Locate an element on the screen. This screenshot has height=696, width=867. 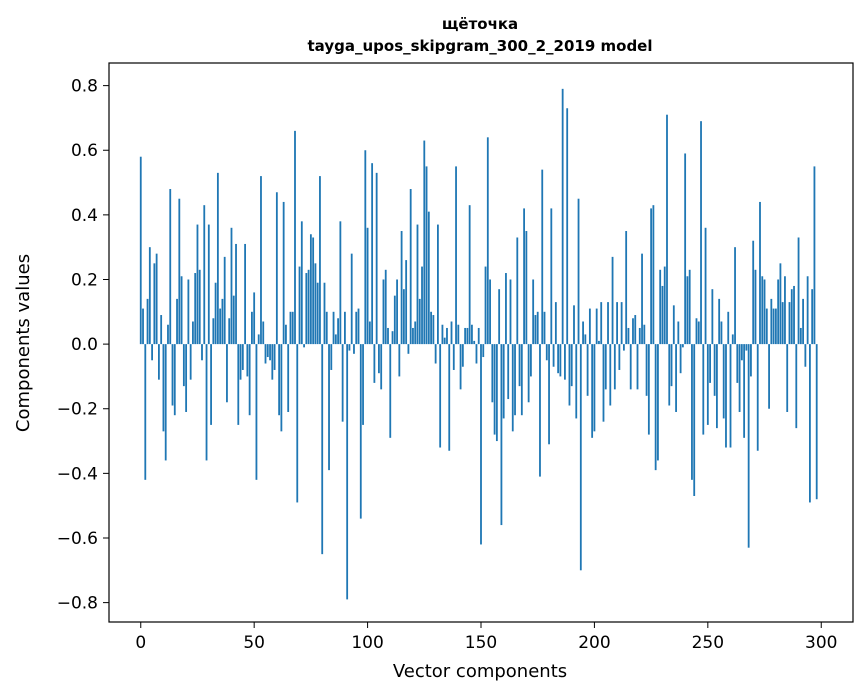
chart-title: щёточка is located at coordinates (480, 24).